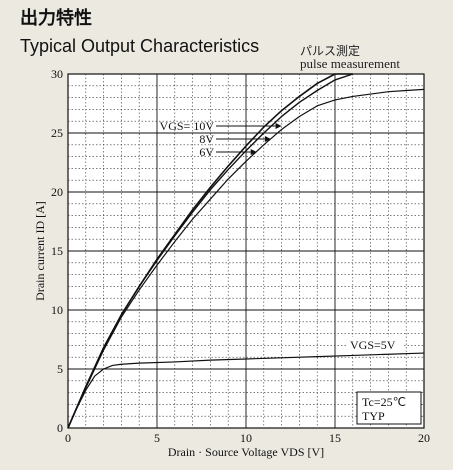  I want to click on x-tick-label: 5, so click(157, 438).